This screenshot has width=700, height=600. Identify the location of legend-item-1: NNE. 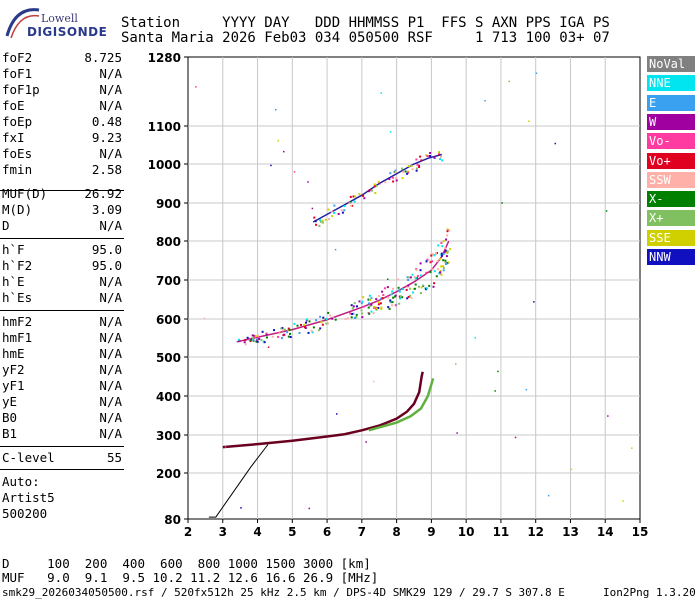
(671, 83).